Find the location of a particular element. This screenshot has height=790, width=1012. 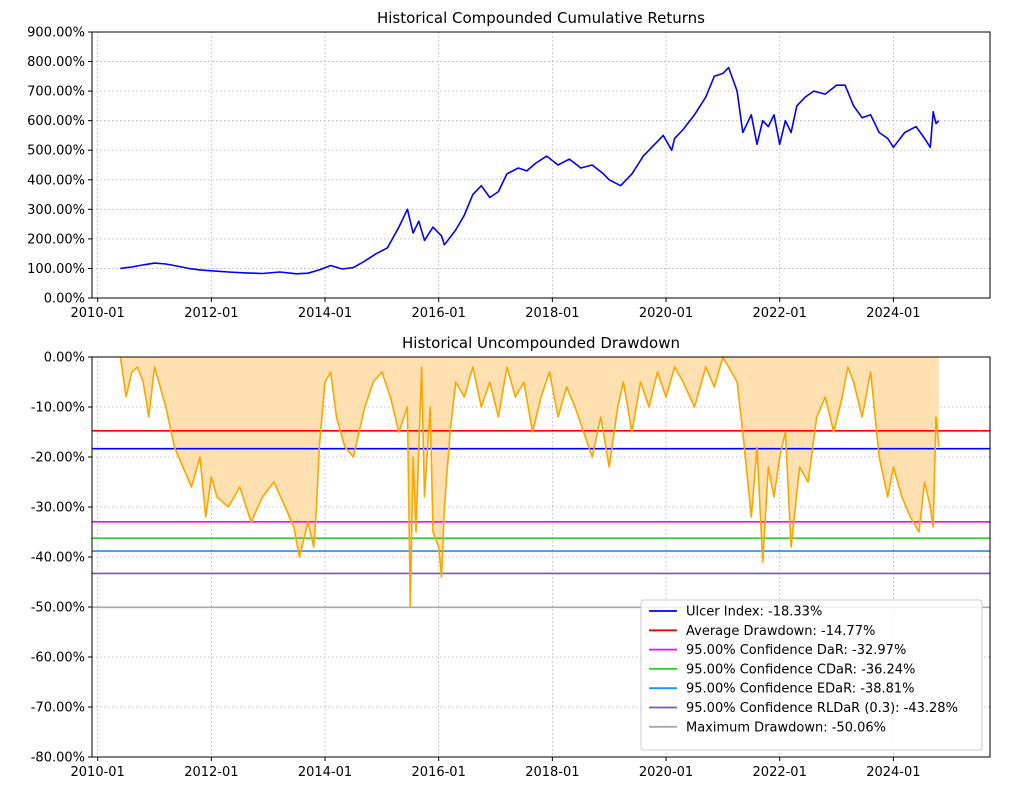

y-tick-label: -30.00% is located at coordinates (58, 508).